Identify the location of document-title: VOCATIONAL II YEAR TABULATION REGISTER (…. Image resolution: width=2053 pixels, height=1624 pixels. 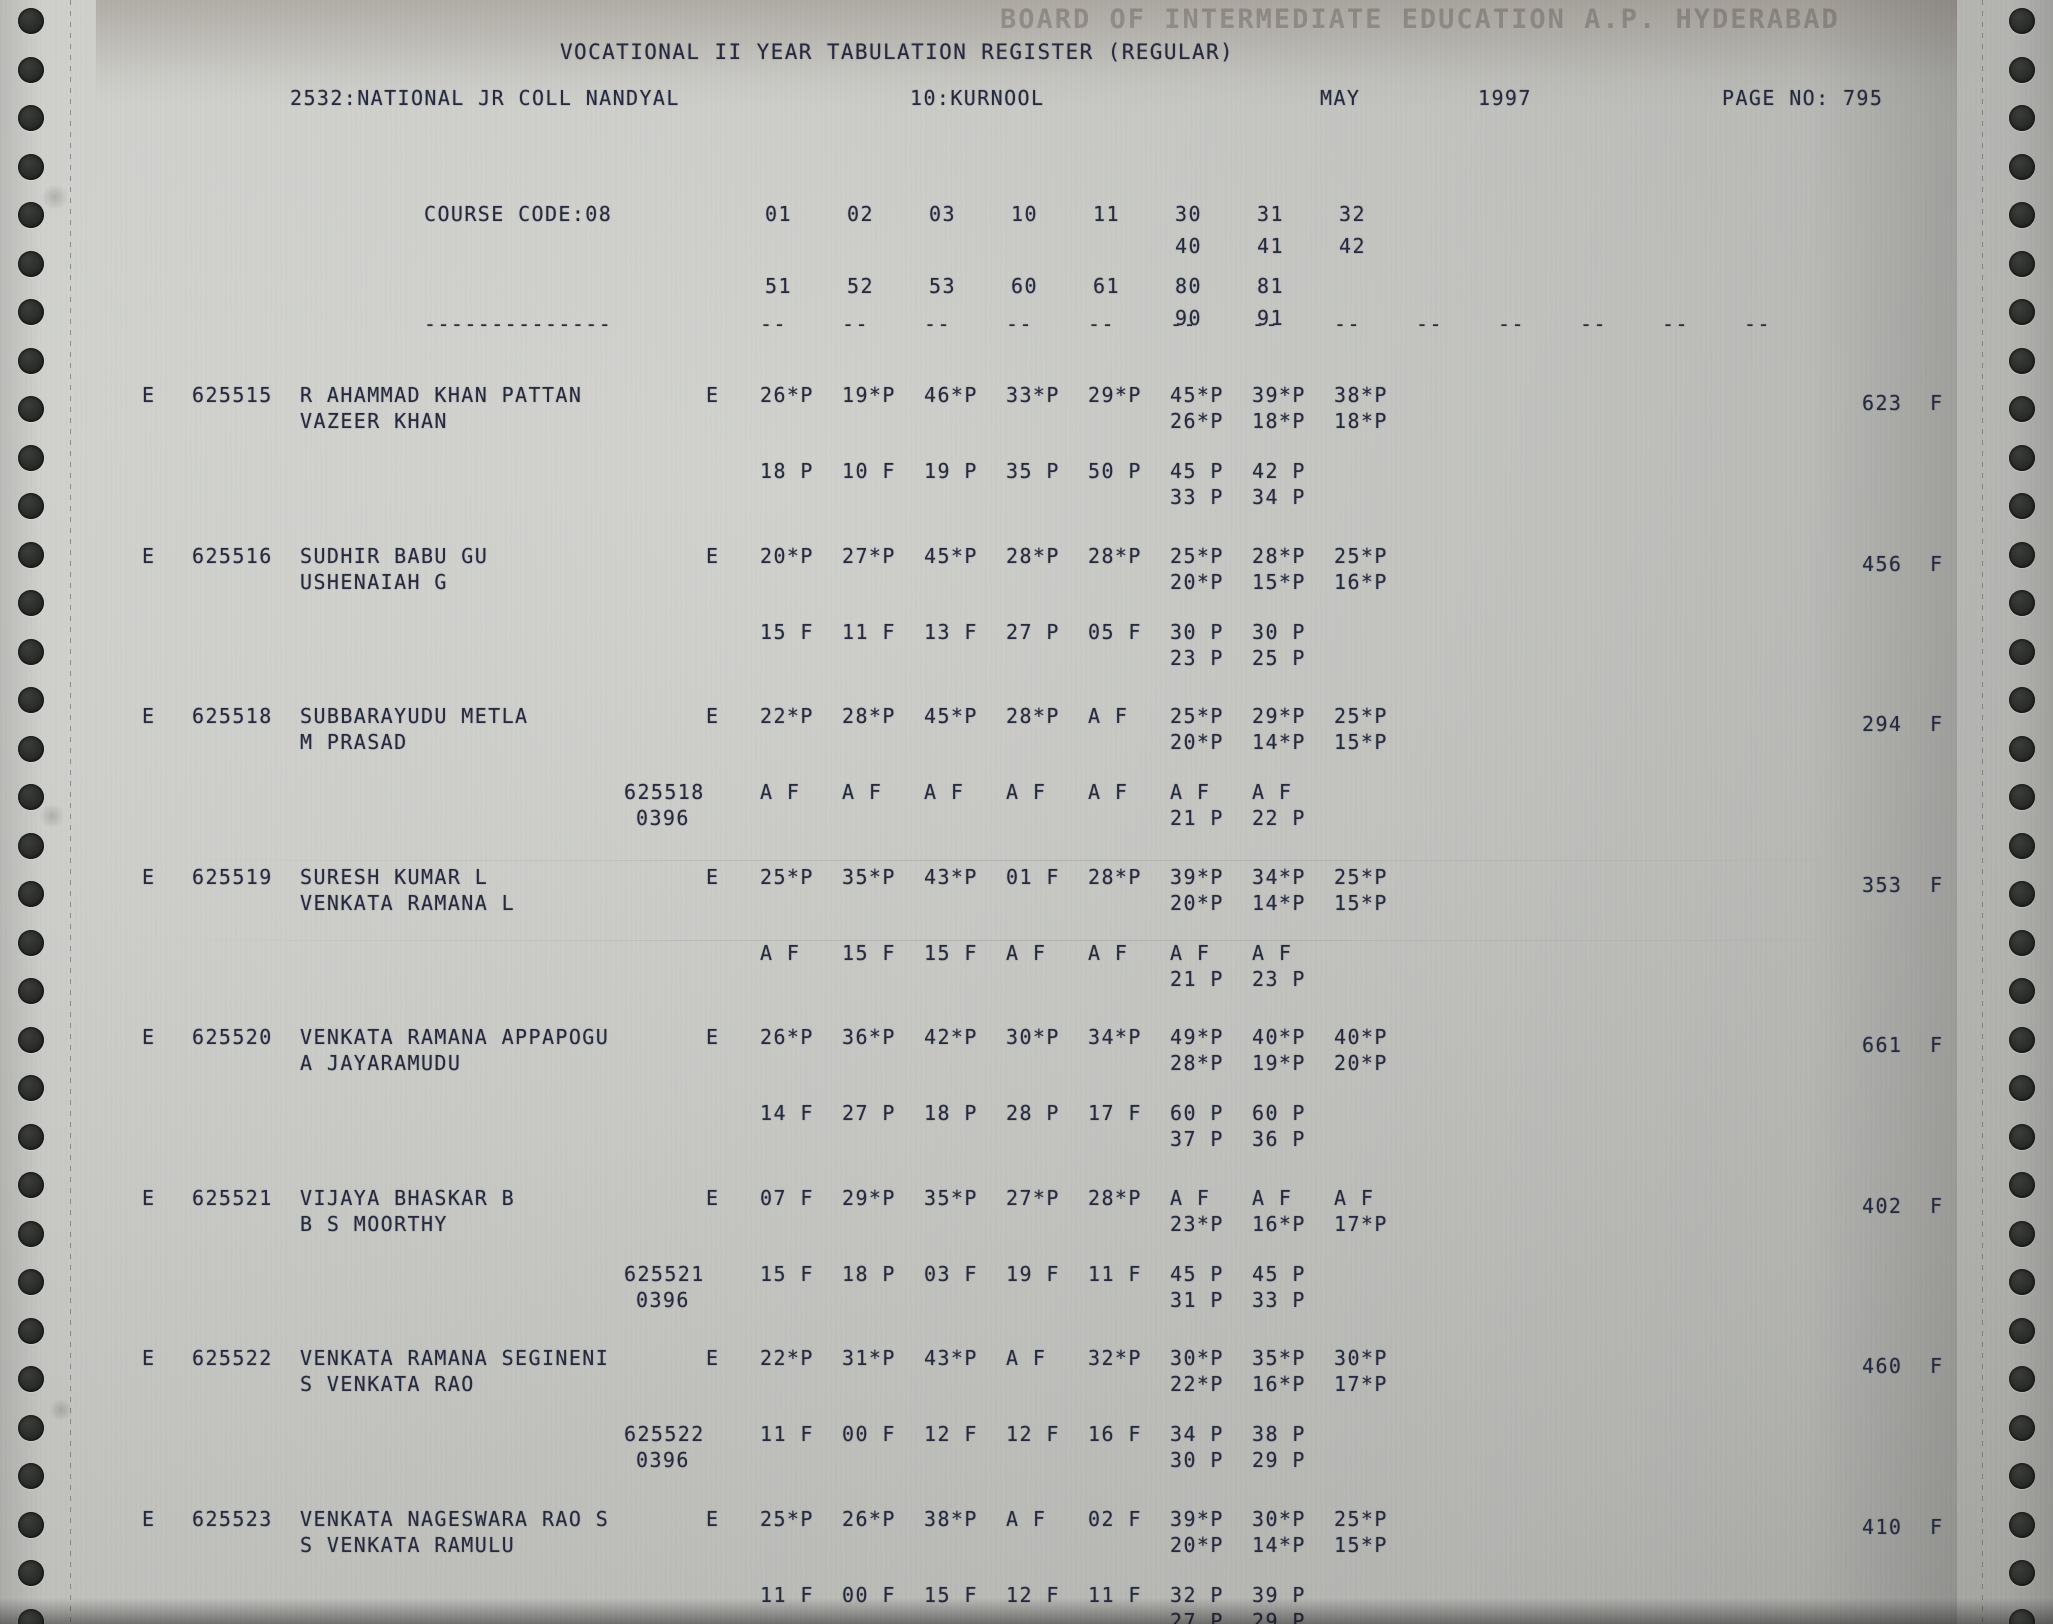
(897, 52).